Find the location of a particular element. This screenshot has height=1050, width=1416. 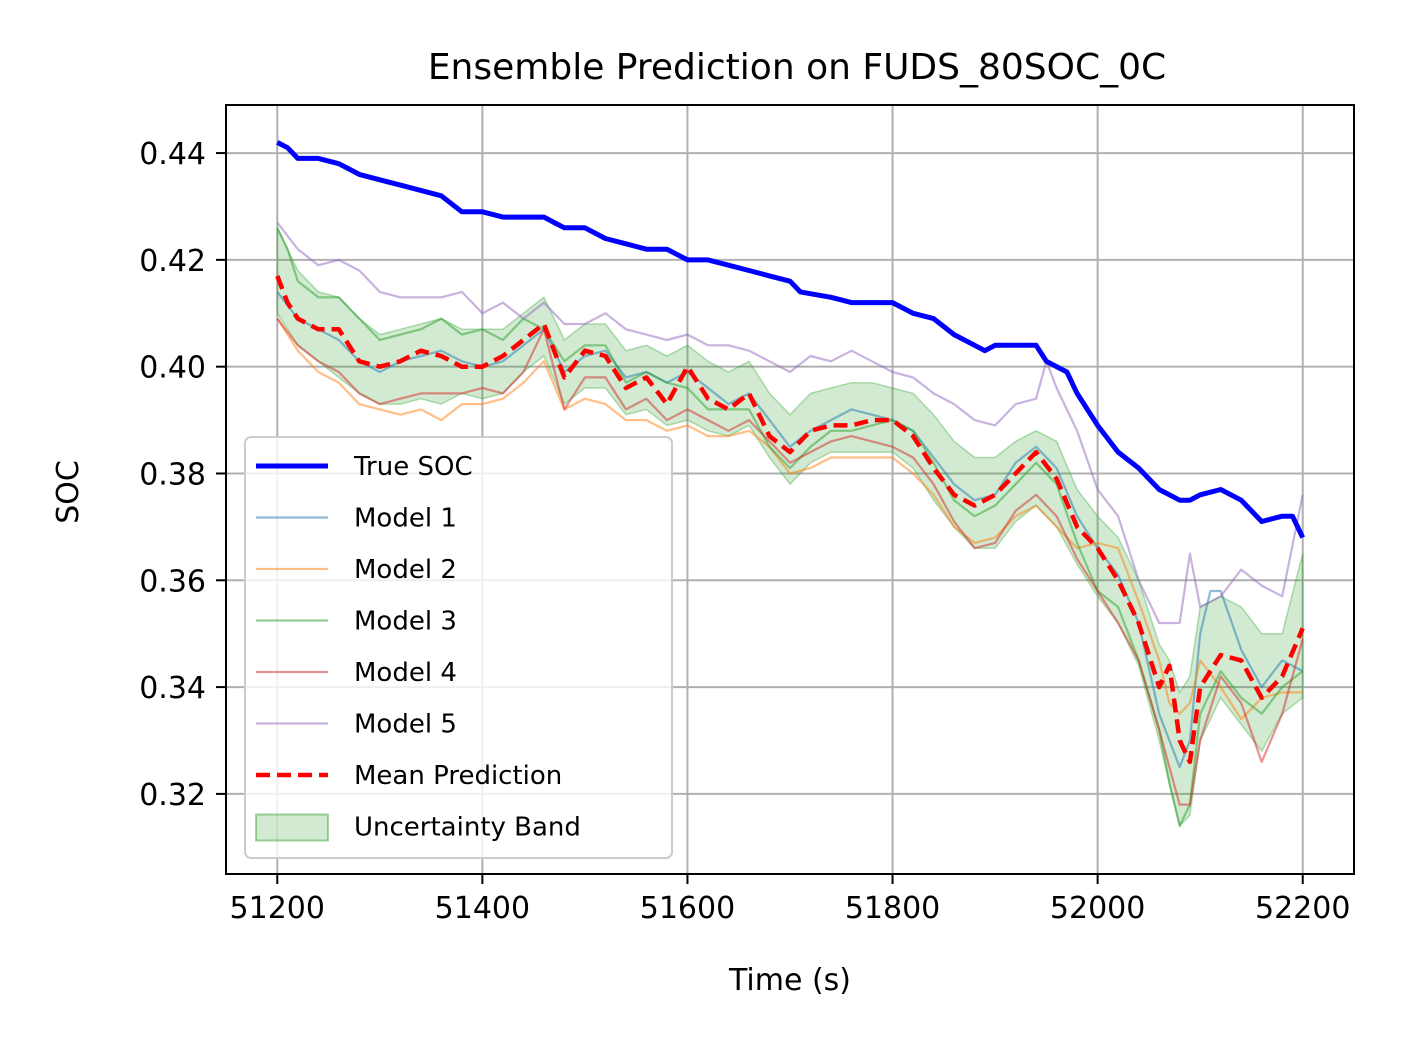

y-tick-label: 0.38 is located at coordinates (172, 474).